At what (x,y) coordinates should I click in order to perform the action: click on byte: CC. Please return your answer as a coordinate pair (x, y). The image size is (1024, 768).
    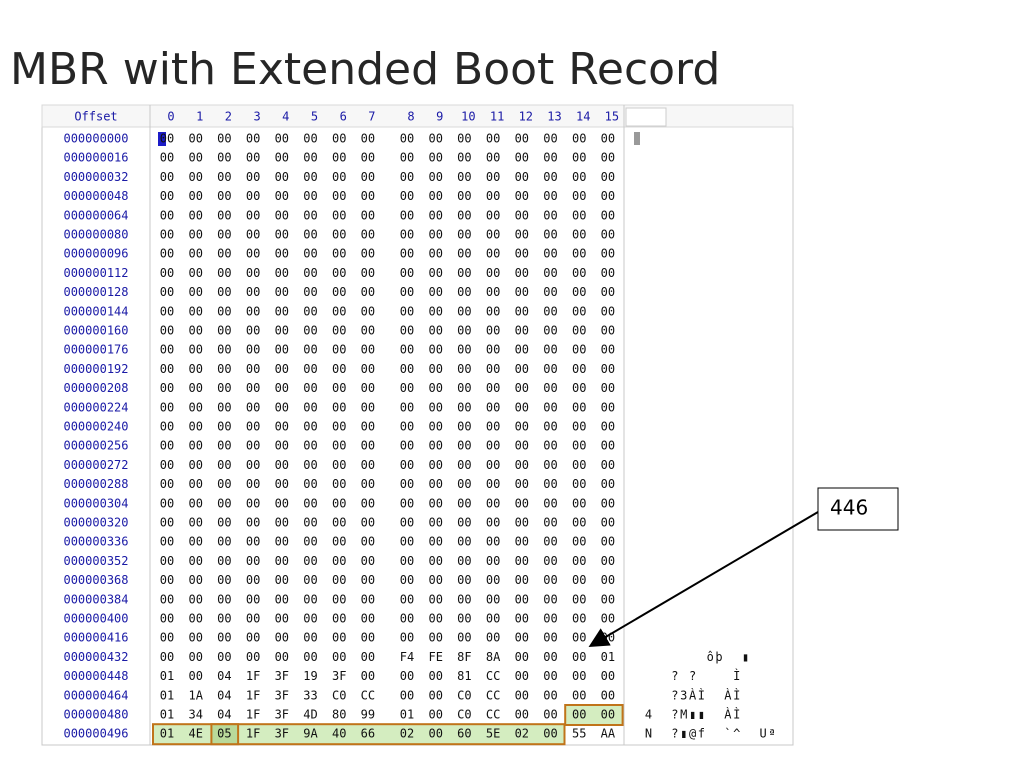
    Looking at the image, I should click on (368, 695).